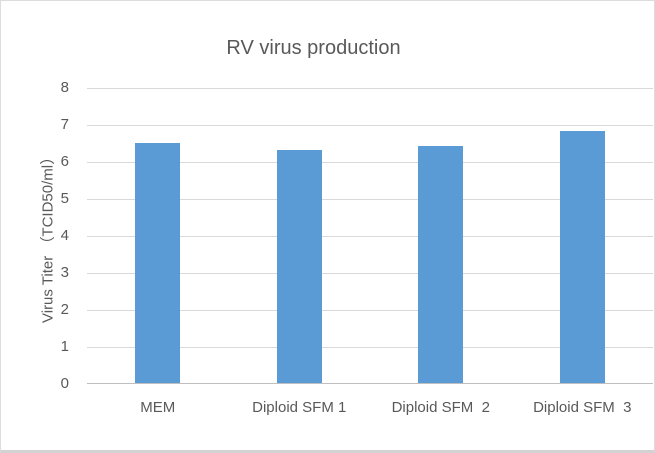  I want to click on y-tick-label: 6, so click(64, 161).